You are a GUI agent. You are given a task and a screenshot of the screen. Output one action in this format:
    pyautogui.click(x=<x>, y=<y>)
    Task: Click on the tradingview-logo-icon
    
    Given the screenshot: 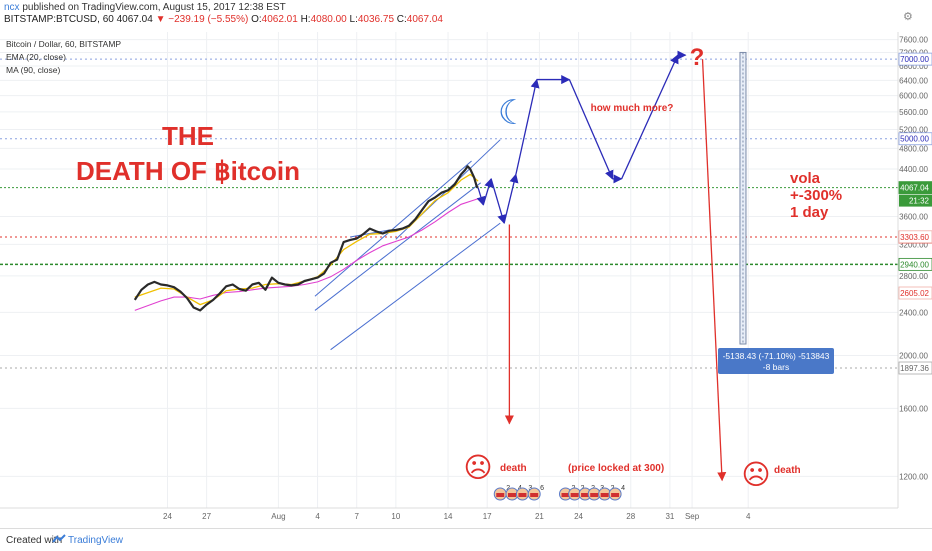 What is the action you would take?
    pyautogui.click(x=59, y=538)
    